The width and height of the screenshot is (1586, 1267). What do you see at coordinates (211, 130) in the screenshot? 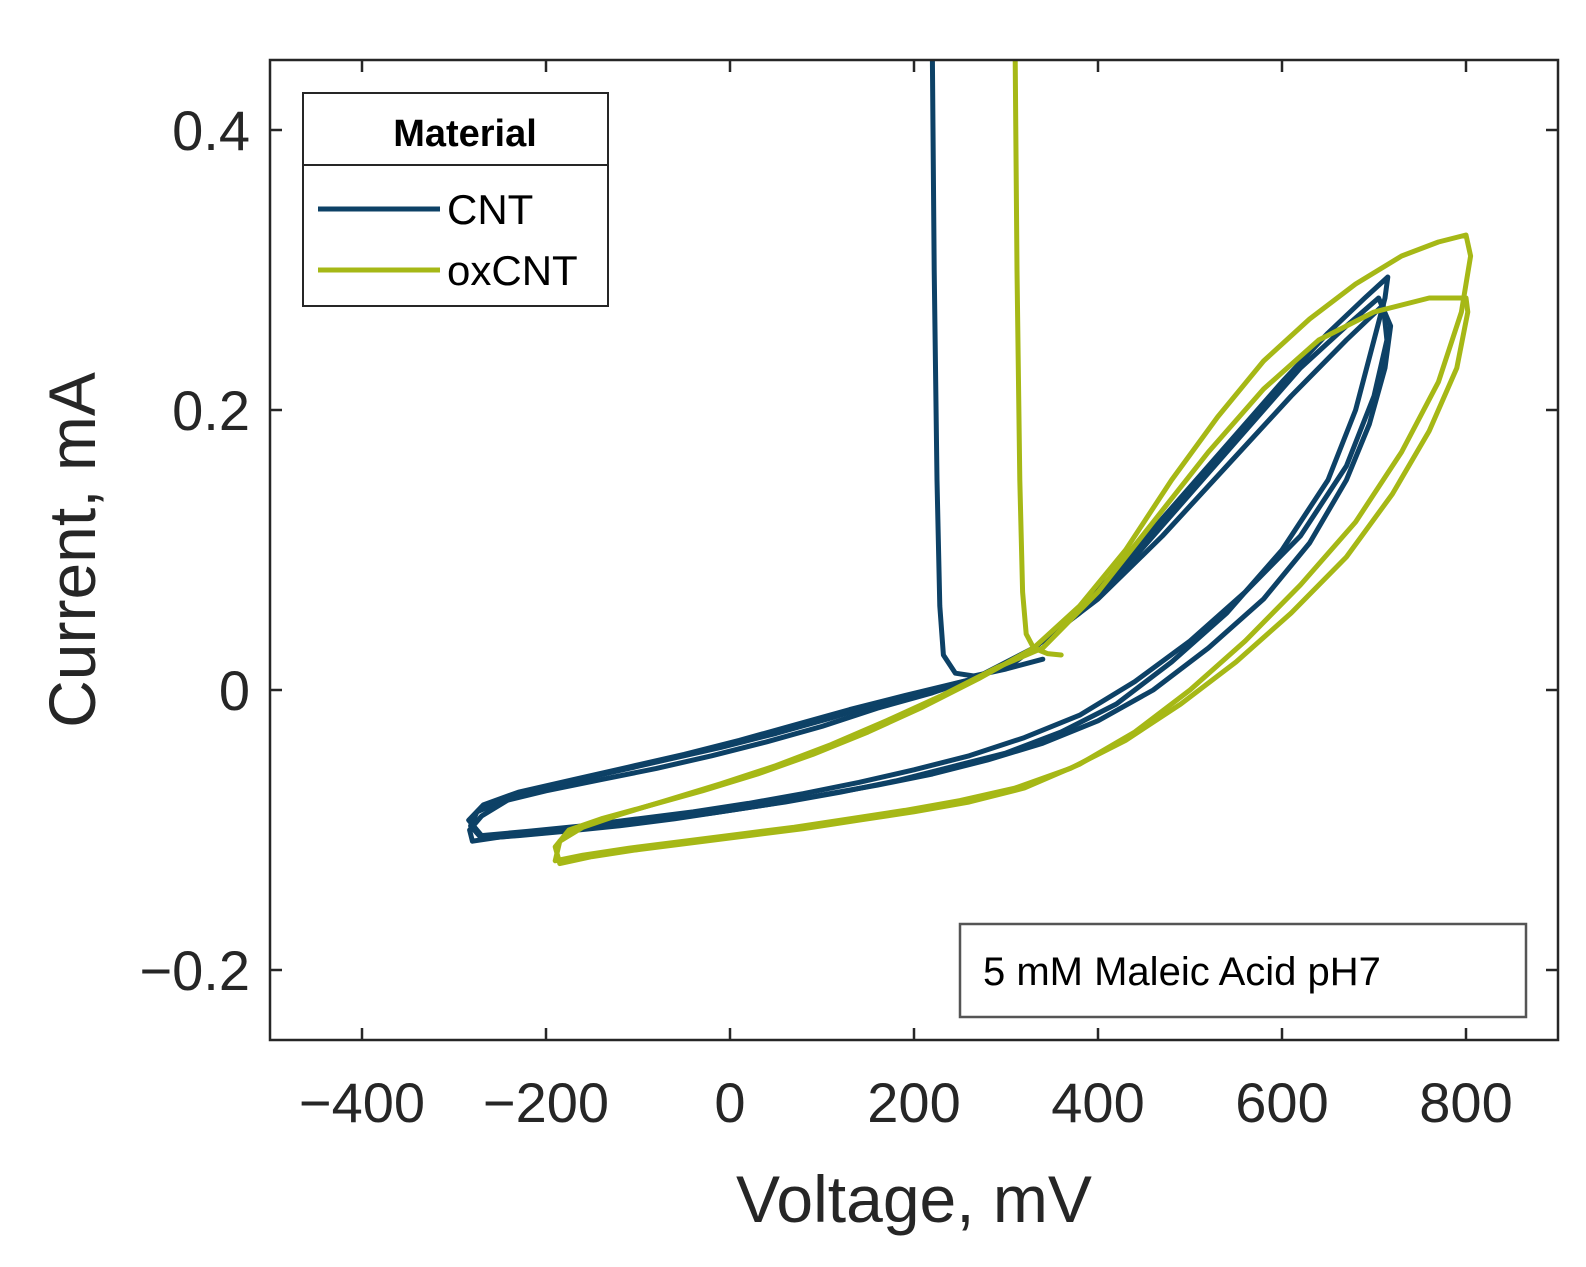
I see `y-tick-label: 0.4` at bounding box center [211, 130].